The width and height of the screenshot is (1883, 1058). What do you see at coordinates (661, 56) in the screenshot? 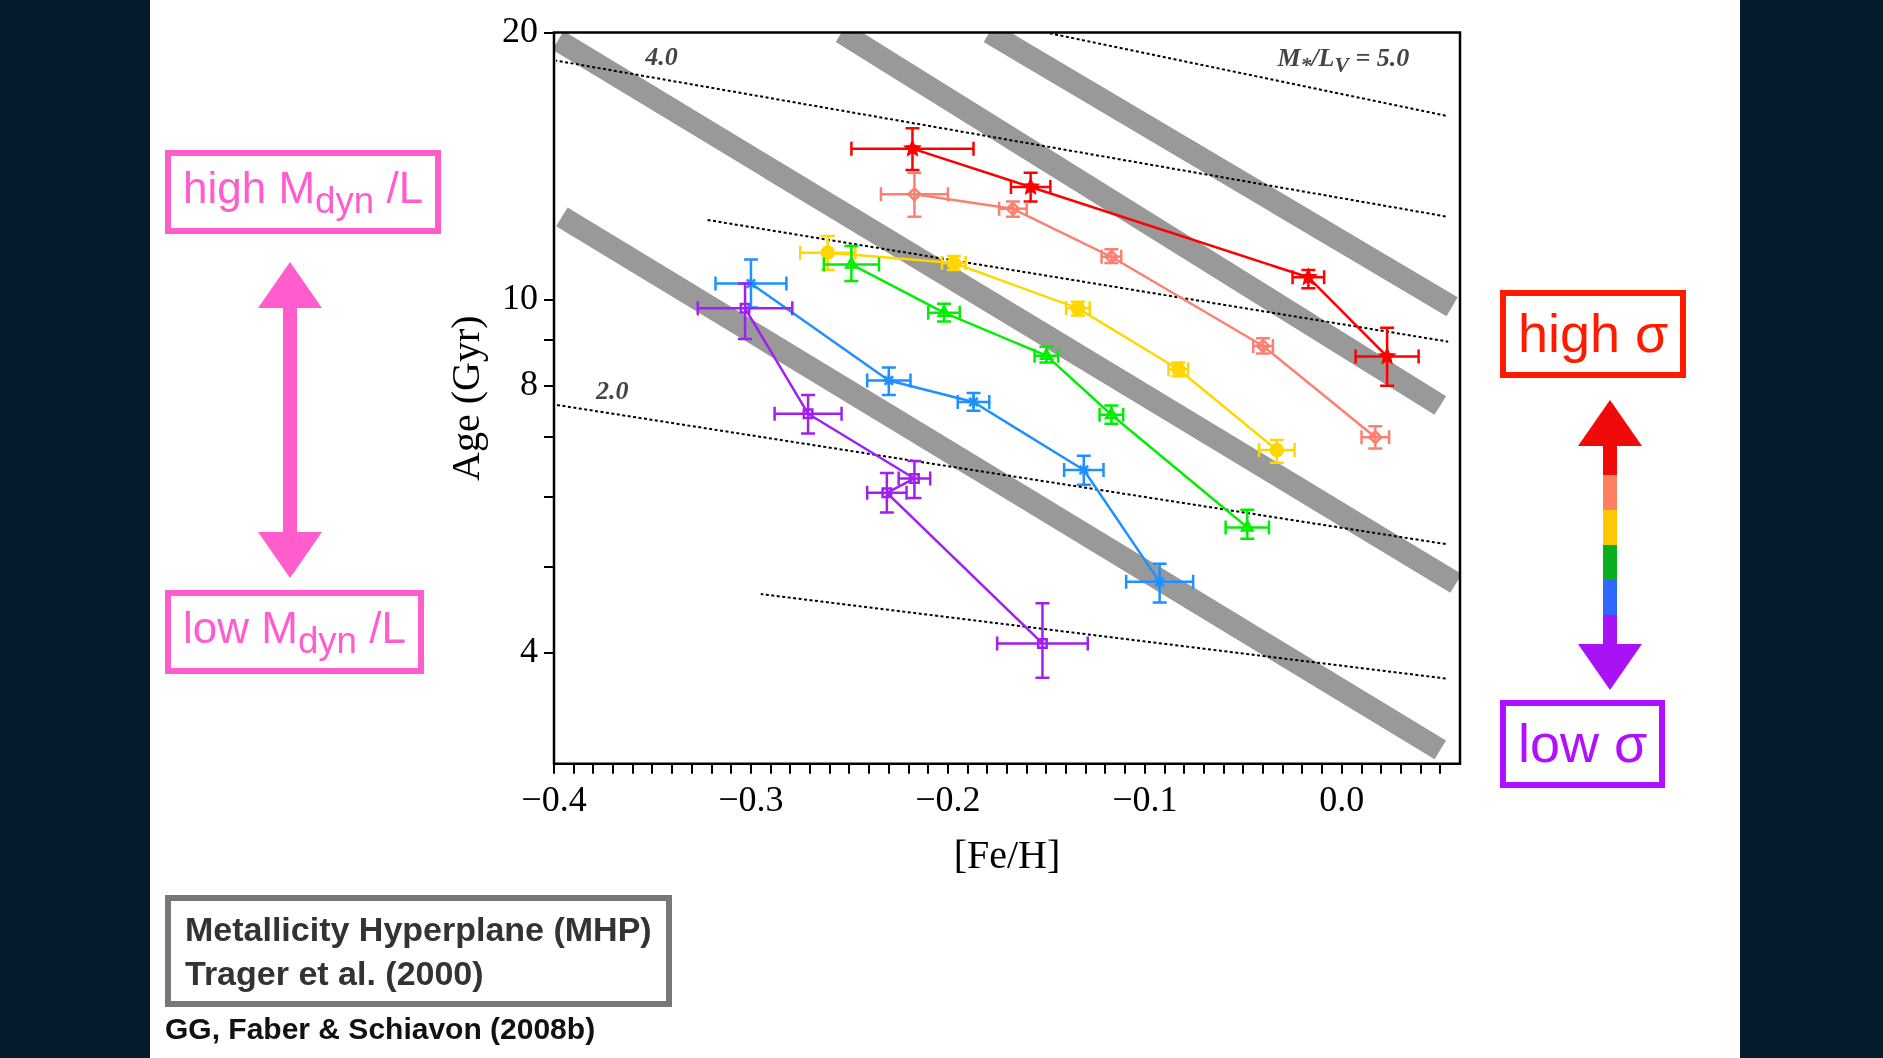
I see `annotation: 4.0` at bounding box center [661, 56].